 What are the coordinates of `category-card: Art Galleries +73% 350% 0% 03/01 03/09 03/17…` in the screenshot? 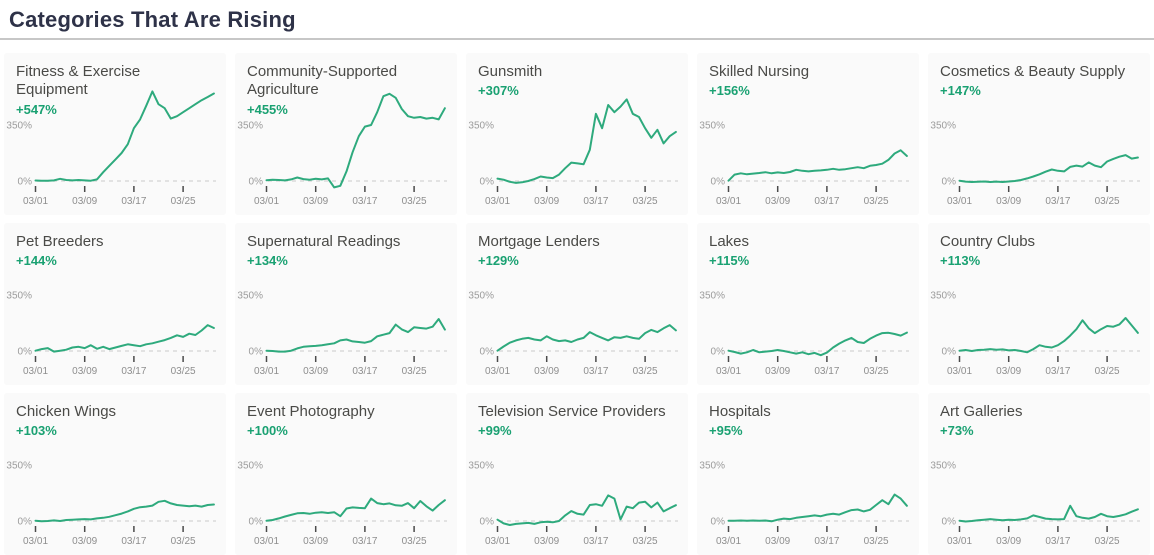 It's located at (1039, 474).